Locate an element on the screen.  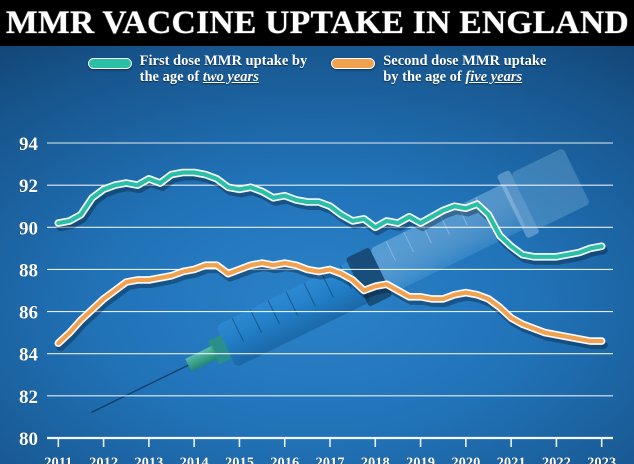
x-axis-tick-label: 2015 is located at coordinates (239, 459).